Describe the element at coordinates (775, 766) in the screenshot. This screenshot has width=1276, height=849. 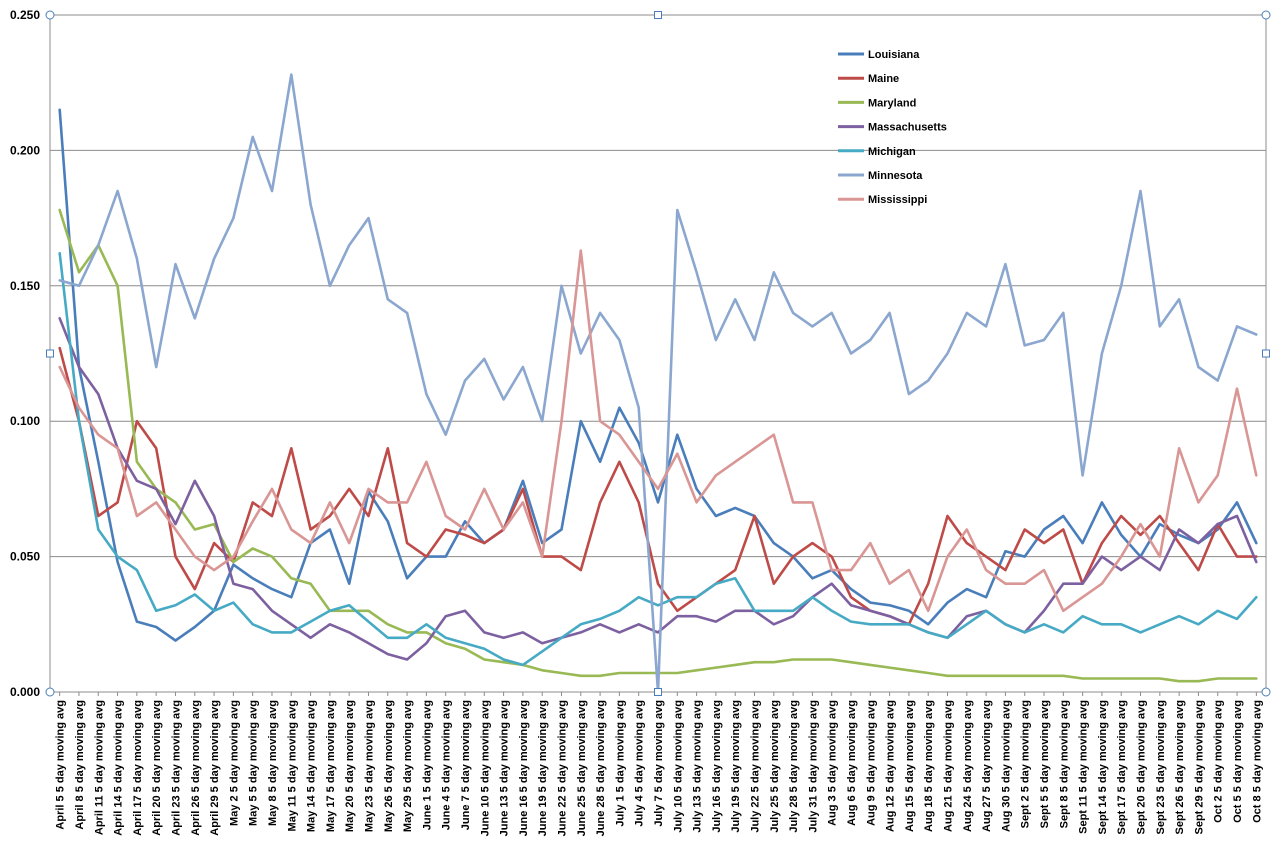
I see `x-tick-label: July 25 5 day moving avg` at that location.